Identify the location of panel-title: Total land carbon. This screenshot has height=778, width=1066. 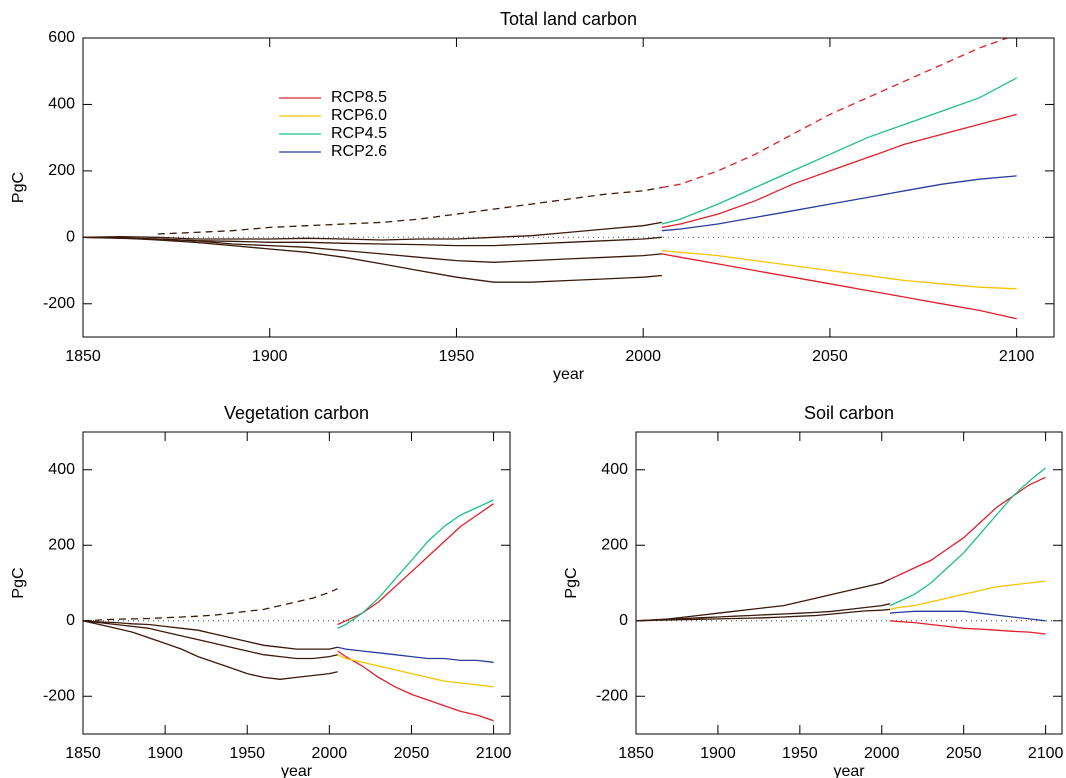
(568, 19).